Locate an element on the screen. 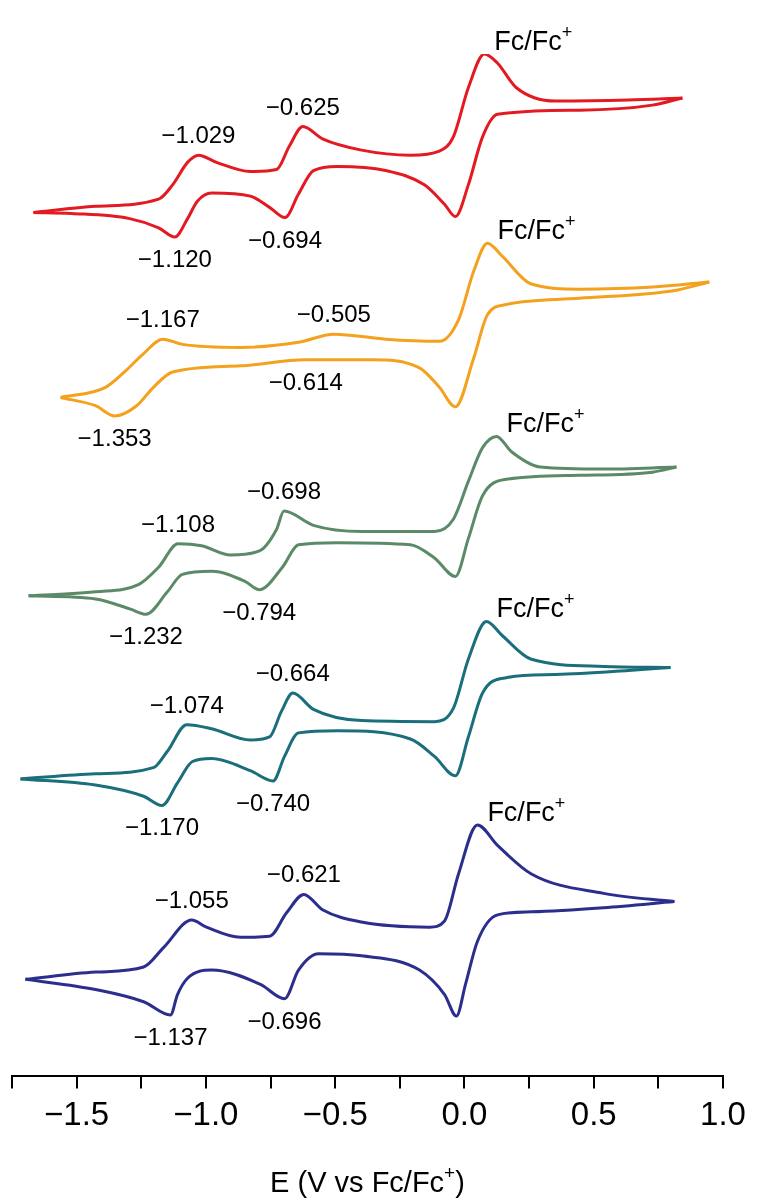 The height and width of the screenshot is (1204, 757). annotation: −0.505 is located at coordinates (333, 314).